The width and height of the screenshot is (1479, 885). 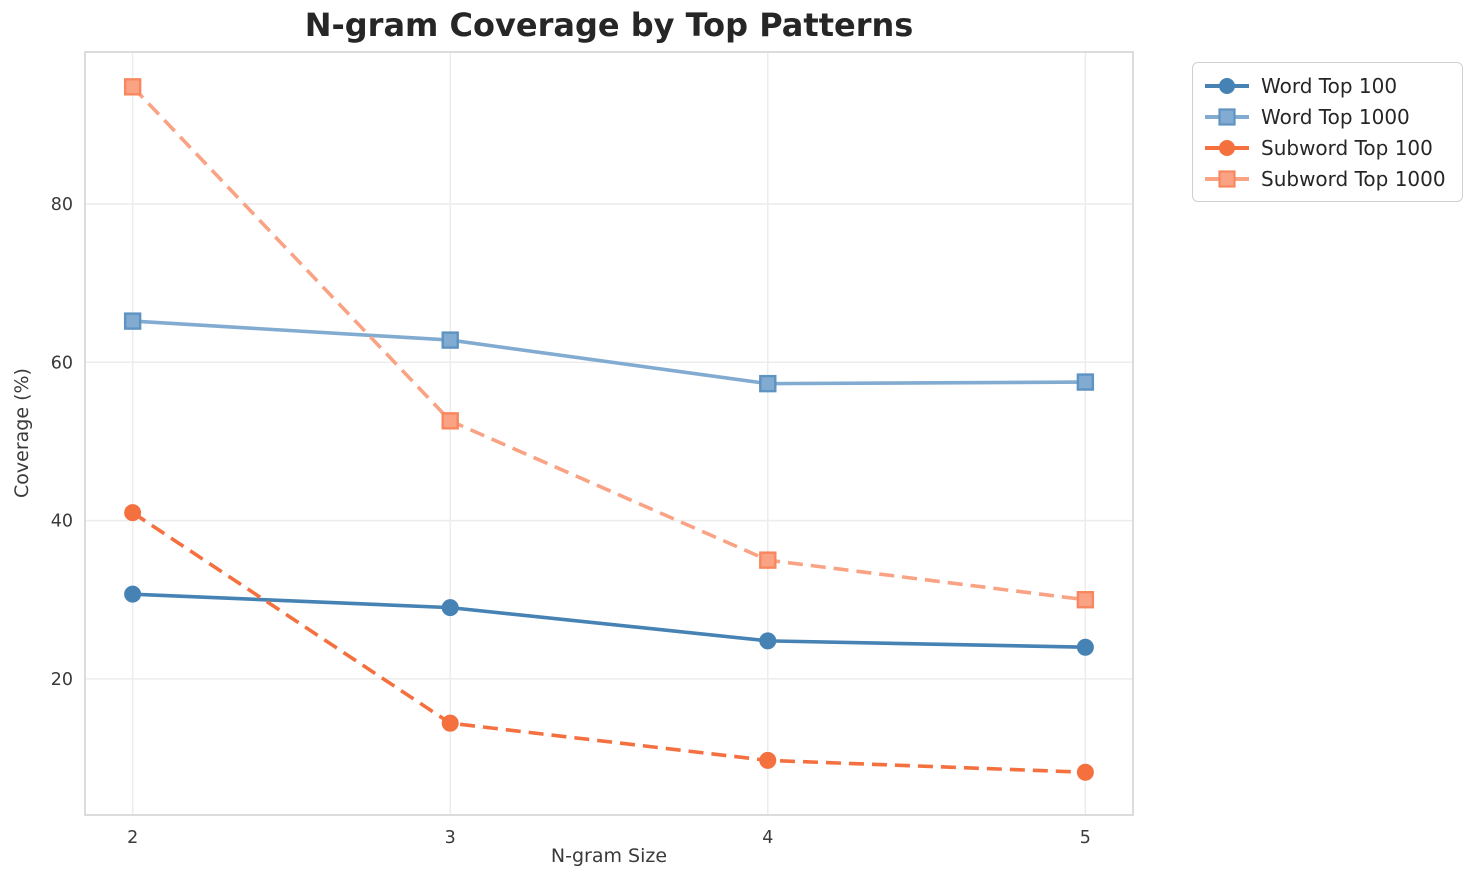 I want to click on x-tick-4: 4, so click(x=767, y=838).